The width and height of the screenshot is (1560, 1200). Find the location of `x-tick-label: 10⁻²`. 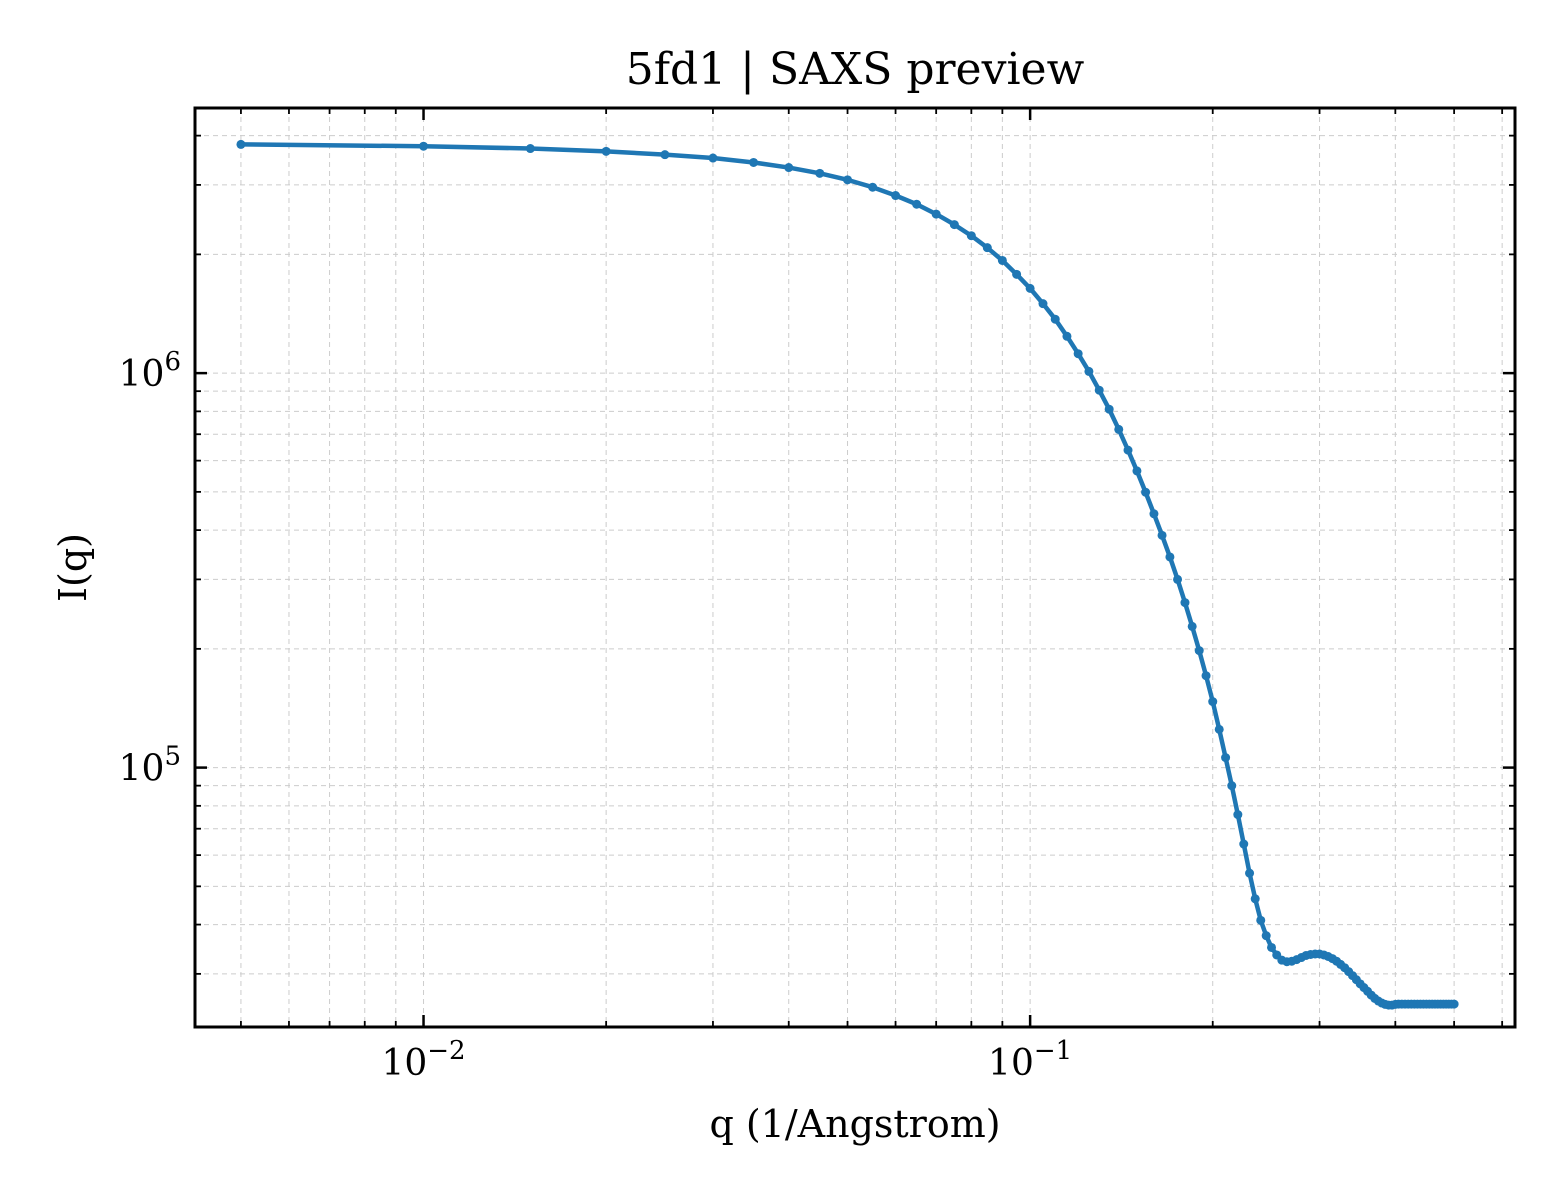

x-tick-label: 10⁻² is located at coordinates (423, 1060).